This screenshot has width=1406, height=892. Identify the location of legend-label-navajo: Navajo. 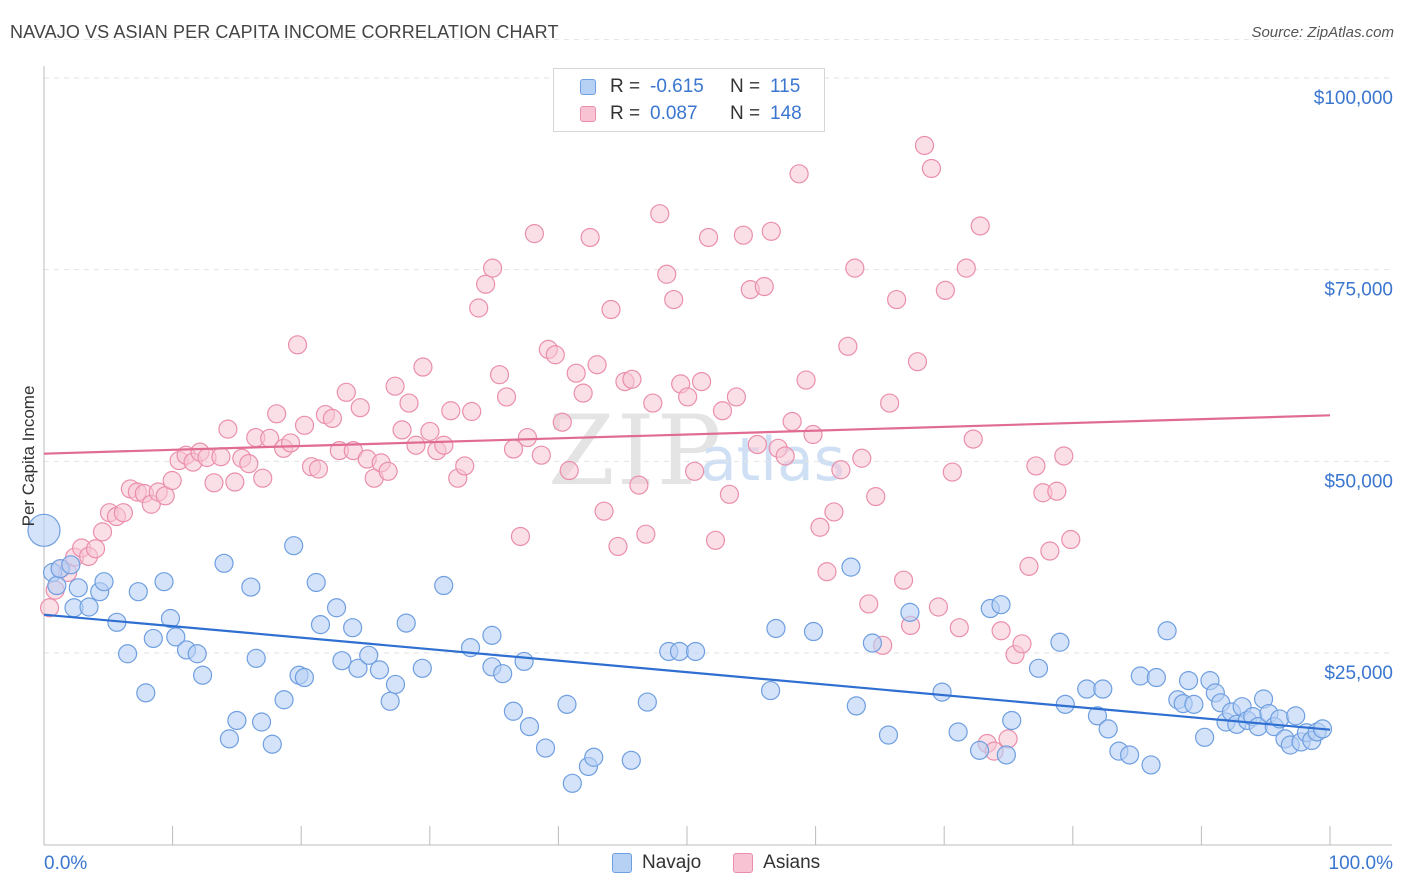
(672, 862).